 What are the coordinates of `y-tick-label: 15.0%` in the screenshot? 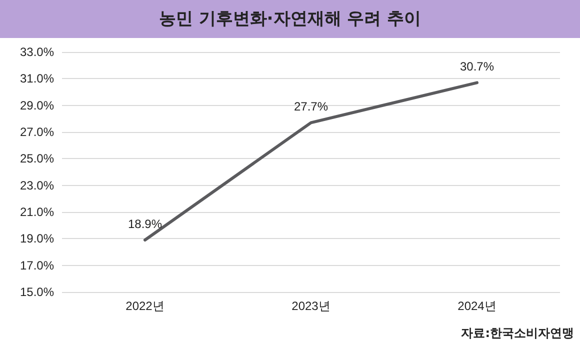 It's located at (37, 292).